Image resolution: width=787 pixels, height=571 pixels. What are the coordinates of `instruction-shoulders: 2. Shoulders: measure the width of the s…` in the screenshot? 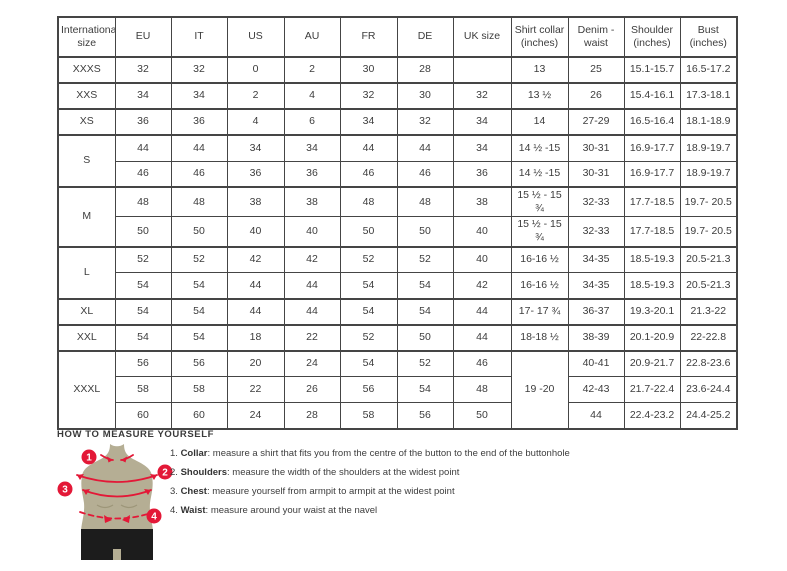 It's located at (370, 472).